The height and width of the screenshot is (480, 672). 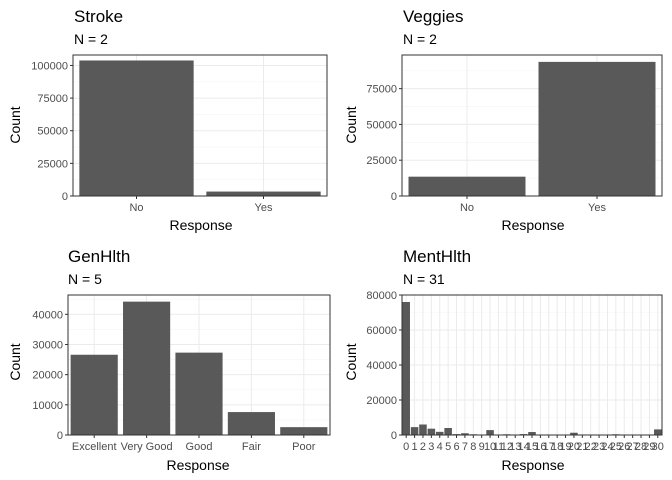 What do you see at coordinates (465, 447) in the screenshot?
I see `x-tick-label: 7` at bounding box center [465, 447].